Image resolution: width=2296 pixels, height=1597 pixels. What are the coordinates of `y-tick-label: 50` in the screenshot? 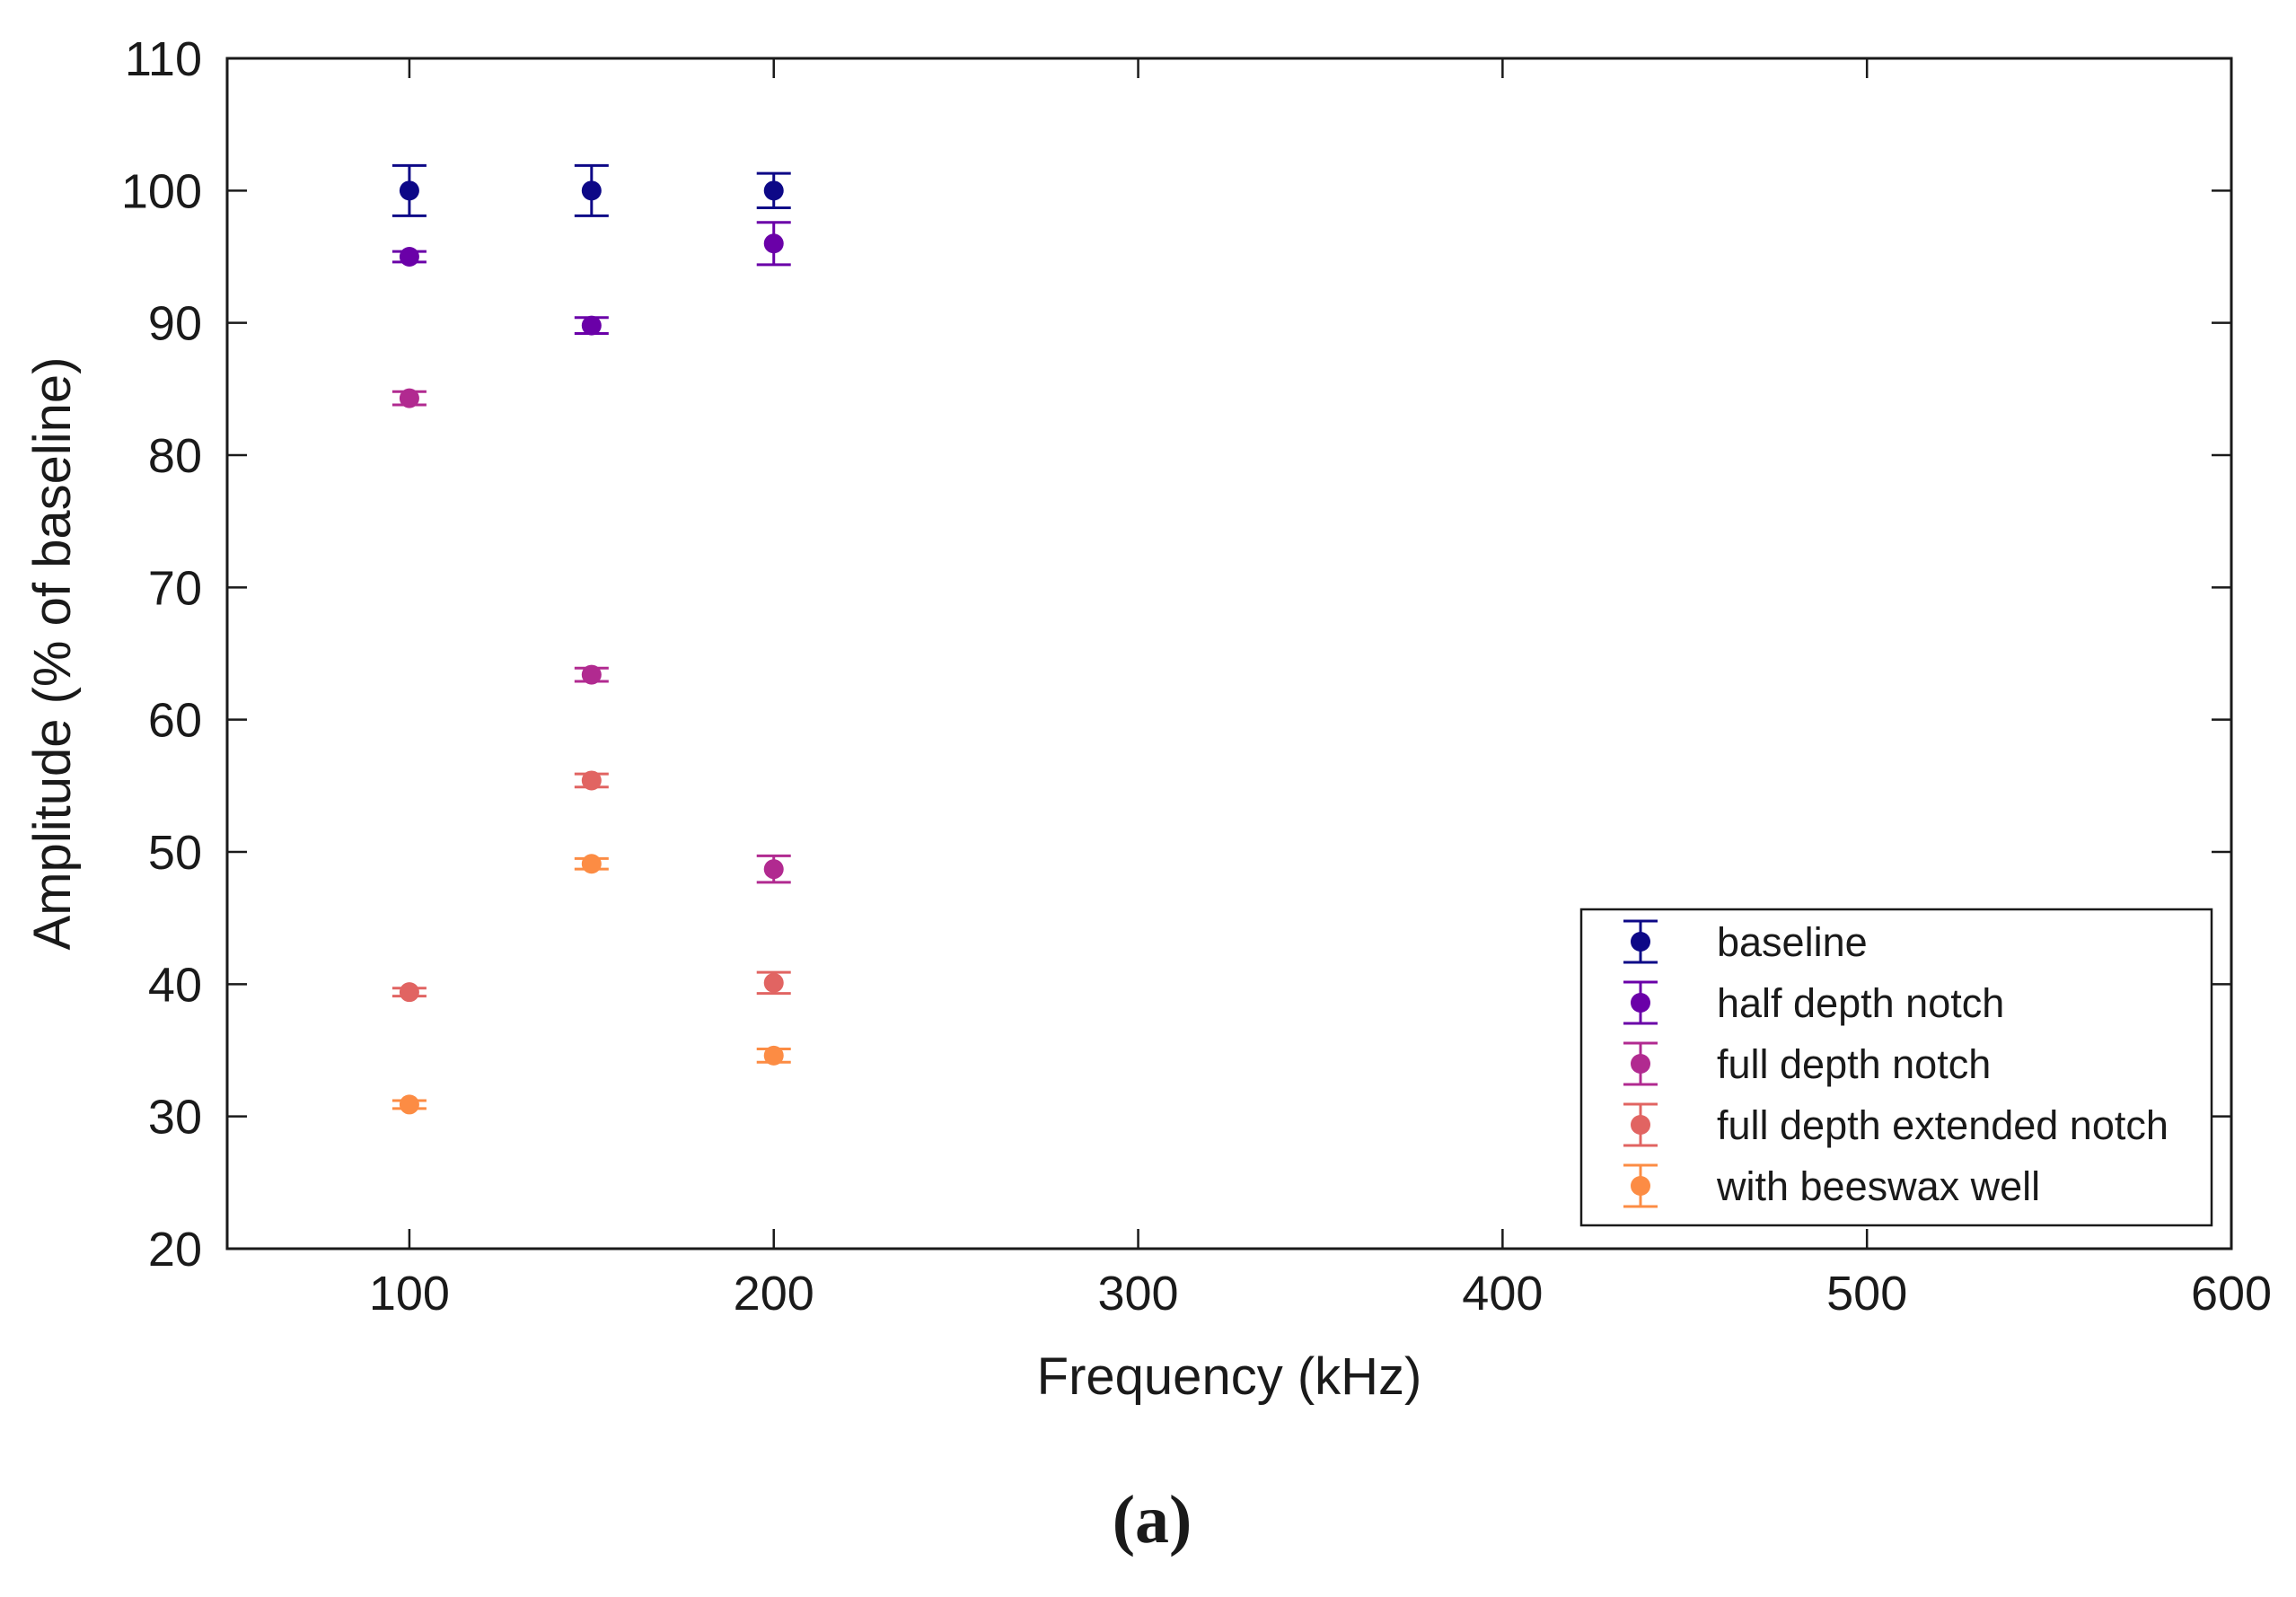 It's located at (175, 853).